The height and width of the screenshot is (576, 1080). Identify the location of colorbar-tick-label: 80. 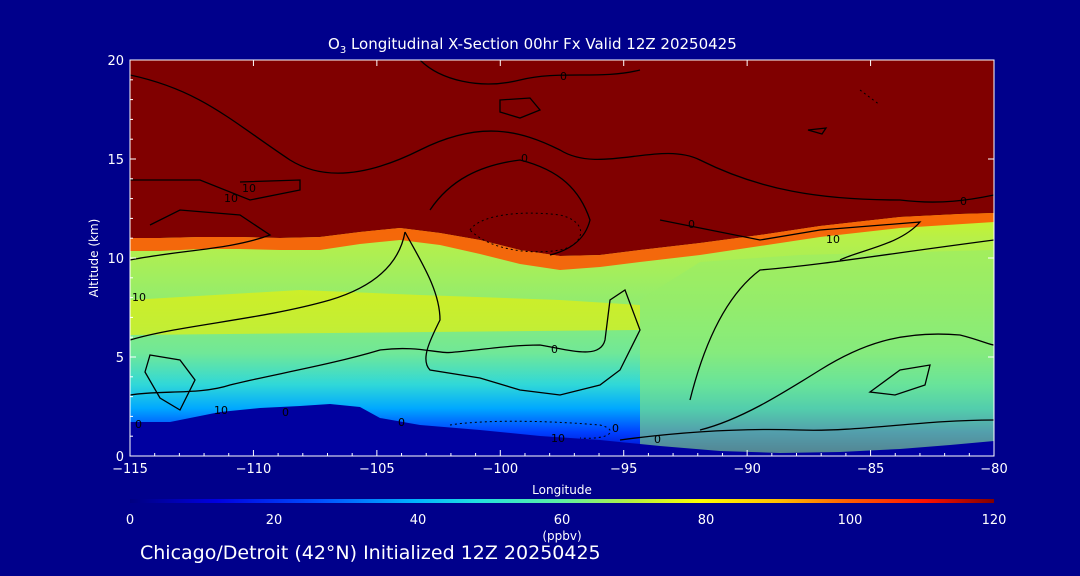
(706, 520).